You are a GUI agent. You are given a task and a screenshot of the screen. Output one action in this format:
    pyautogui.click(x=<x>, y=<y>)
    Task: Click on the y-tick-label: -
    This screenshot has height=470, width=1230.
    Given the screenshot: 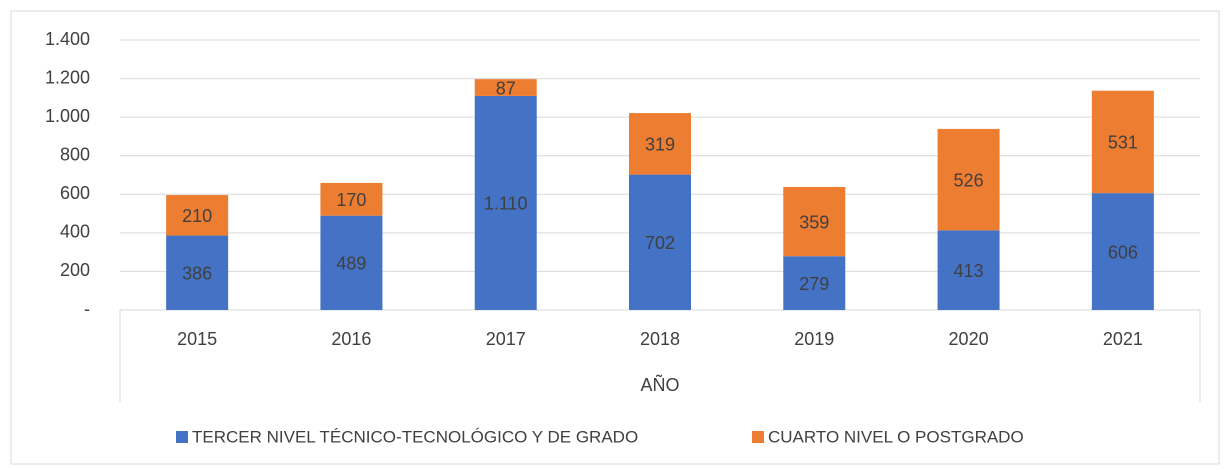 What is the action you would take?
    pyautogui.click(x=87, y=309)
    